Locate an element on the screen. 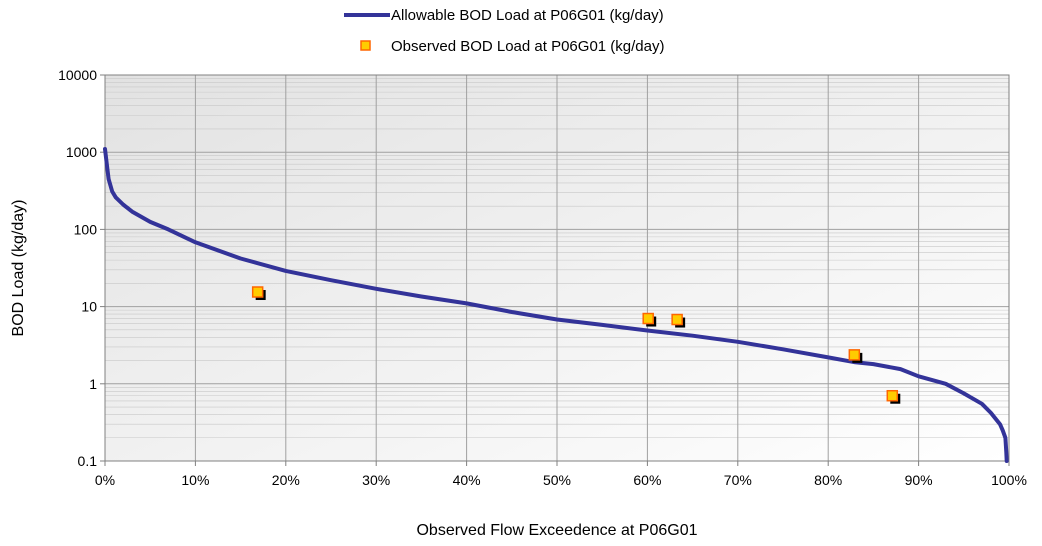  y-tick-label: 1 is located at coordinates (93, 384).